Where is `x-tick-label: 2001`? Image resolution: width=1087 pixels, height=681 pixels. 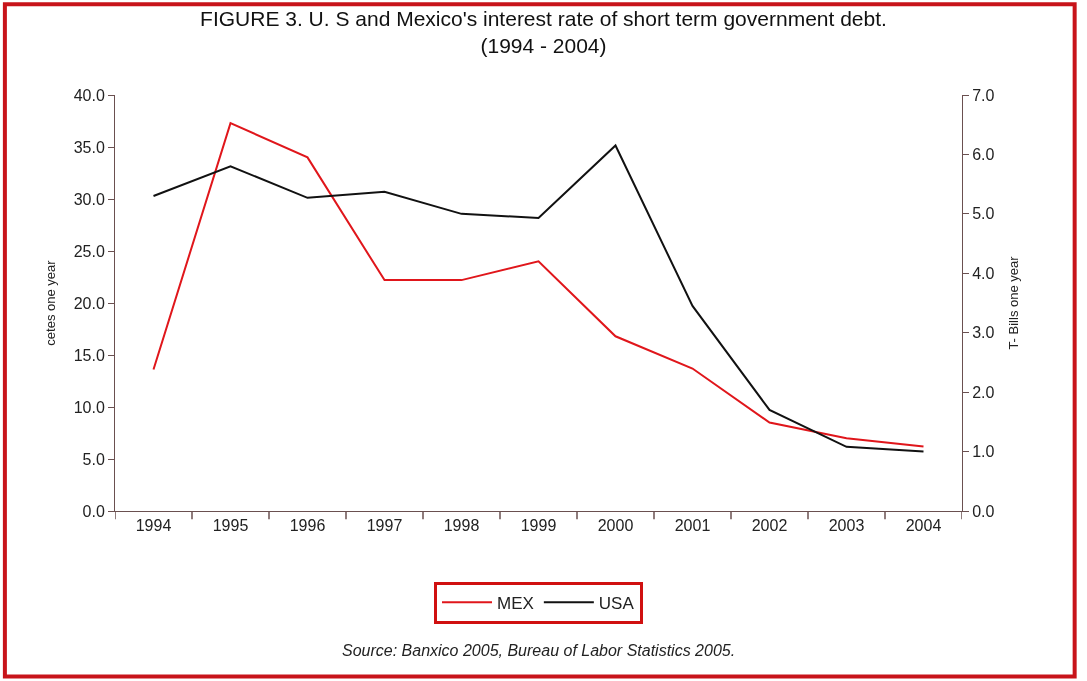
x-tick-label: 2001 is located at coordinates (692, 526).